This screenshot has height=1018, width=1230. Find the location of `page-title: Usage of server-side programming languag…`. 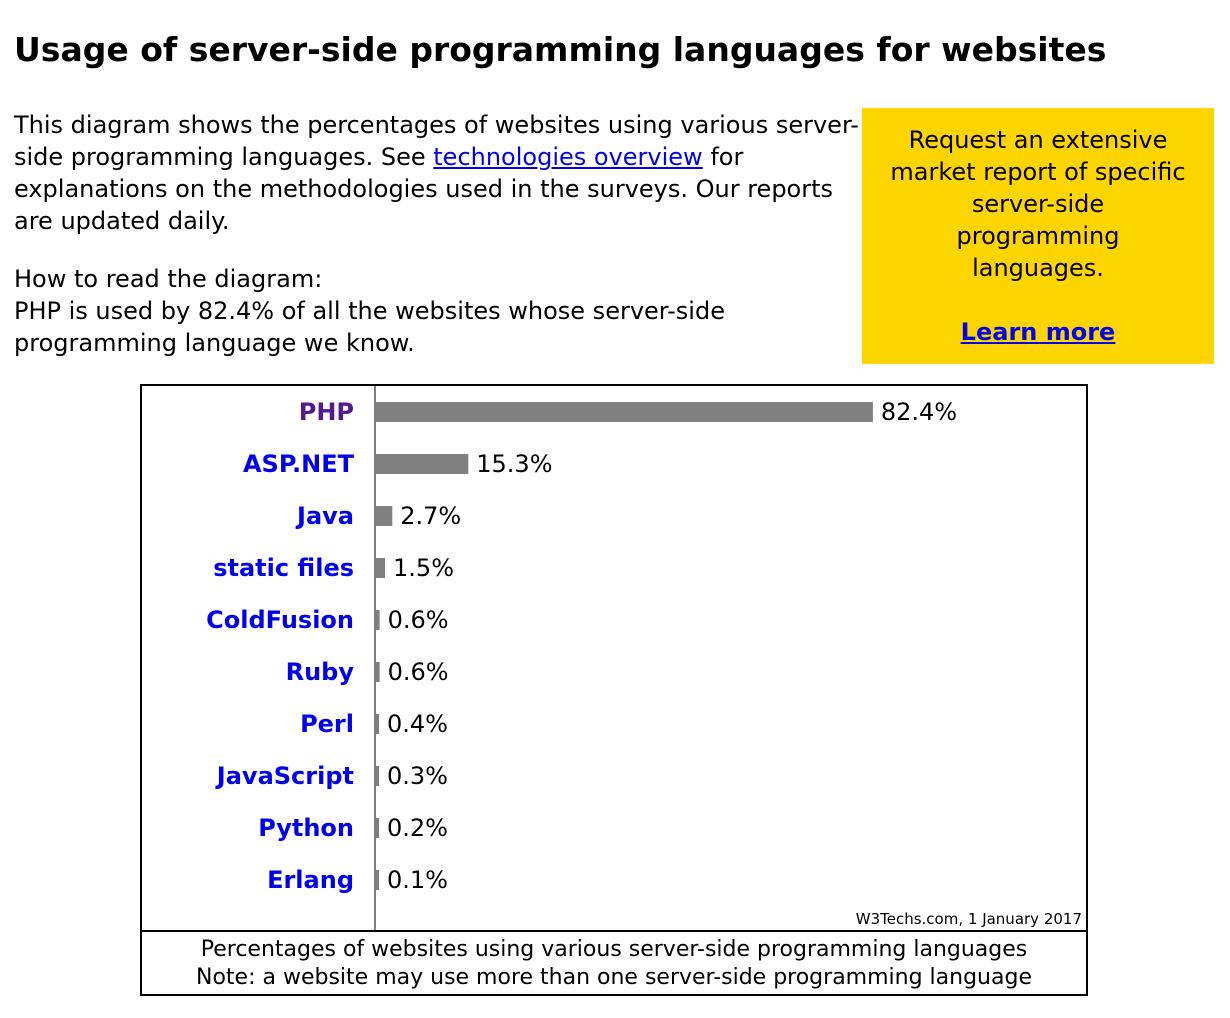

page-title: Usage of server-side programming languag… is located at coordinates (560, 49).